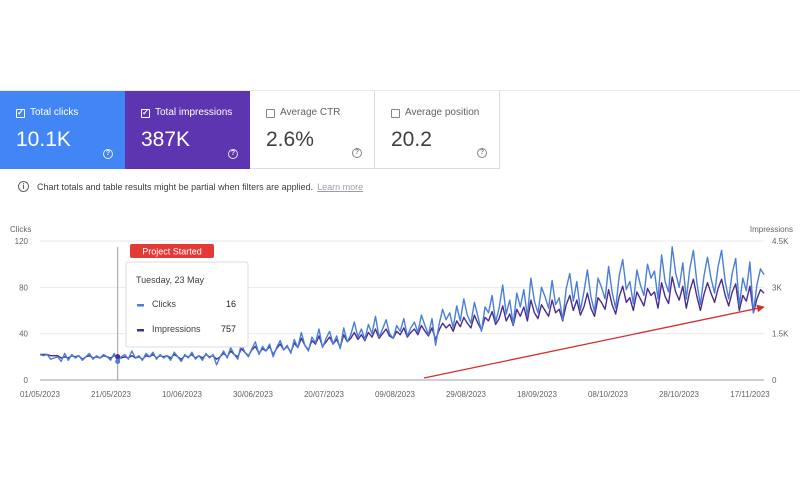  What do you see at coordinates (253, 394) in the screenshot?
I see `x-tick-label: 30/06/2023` at bounding box center [253, 394].